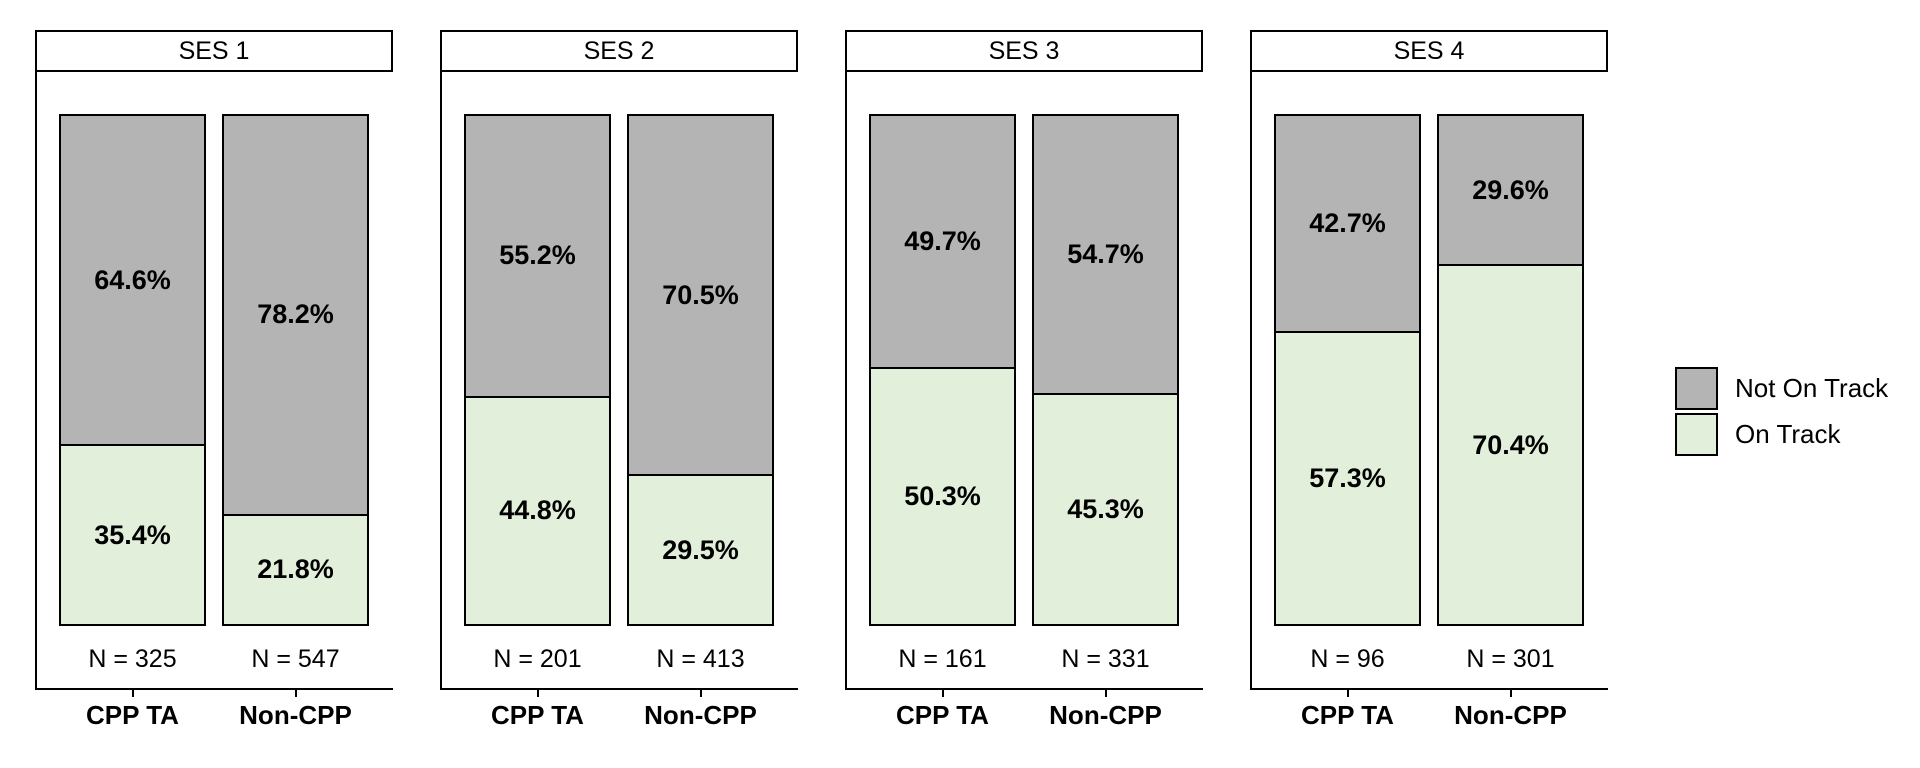 The width and height of the screenshot is (1920, 768). Describe the element at coordinates (619, 402) in the screenshot. I see `bar-group-row: 55.2% 44.8% N = 201 70.5% 29.5` at that location.